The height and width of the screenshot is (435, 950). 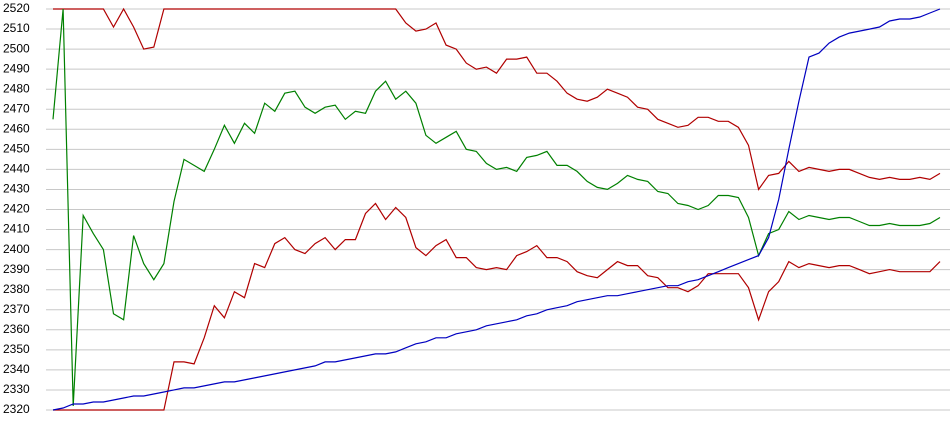 What do you see at coordinates (16, 108) in the screenshot?
I see `y-tick-label: 2470` at bounding box center [16, 108].